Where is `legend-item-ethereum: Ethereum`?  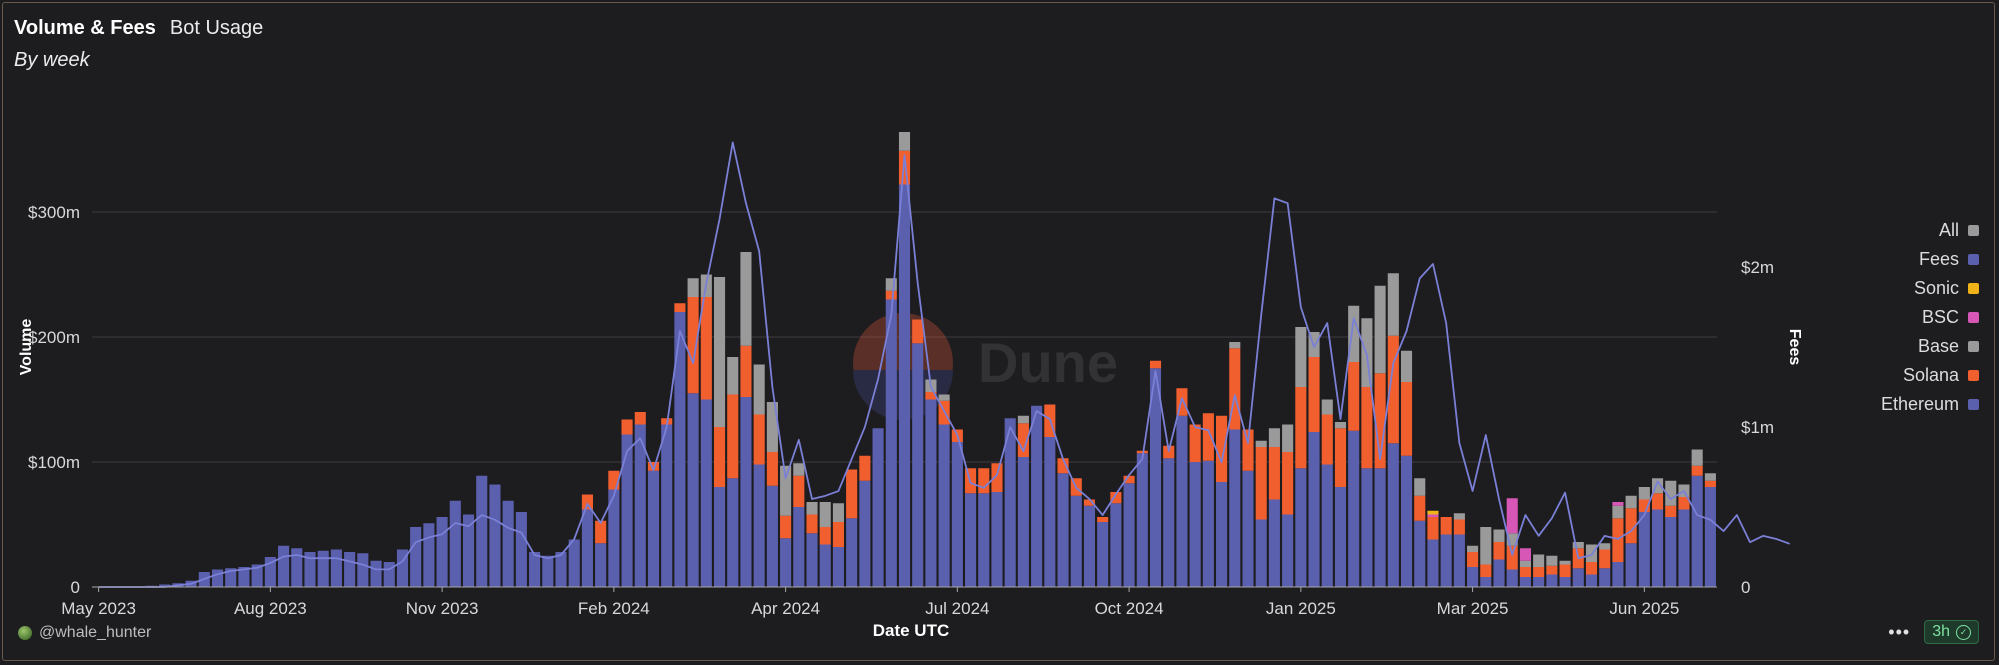 legend-item-ethereum: Ethereum is located at coordinates (1930, 404).